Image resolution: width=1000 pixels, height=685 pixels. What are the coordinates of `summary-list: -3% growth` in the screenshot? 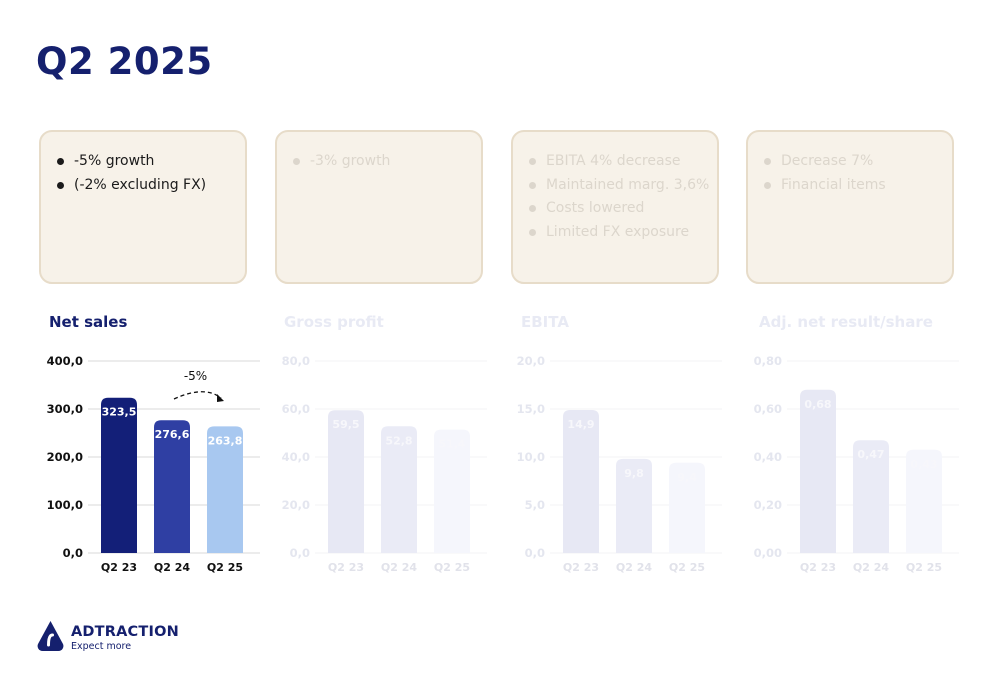 It's located at (379, 153).